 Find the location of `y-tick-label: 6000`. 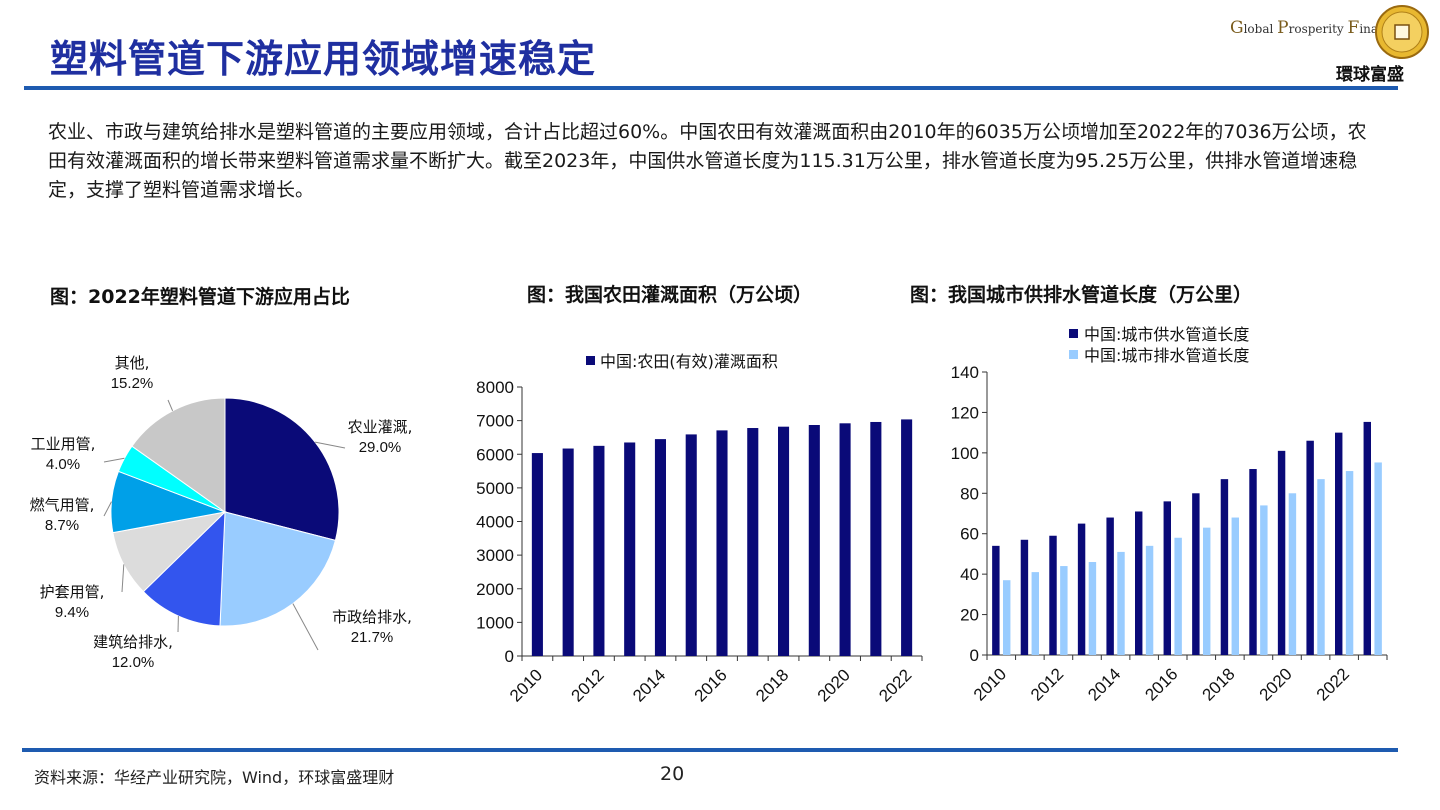

y-tick-label: 6000 is located at coordinates (495, 454).